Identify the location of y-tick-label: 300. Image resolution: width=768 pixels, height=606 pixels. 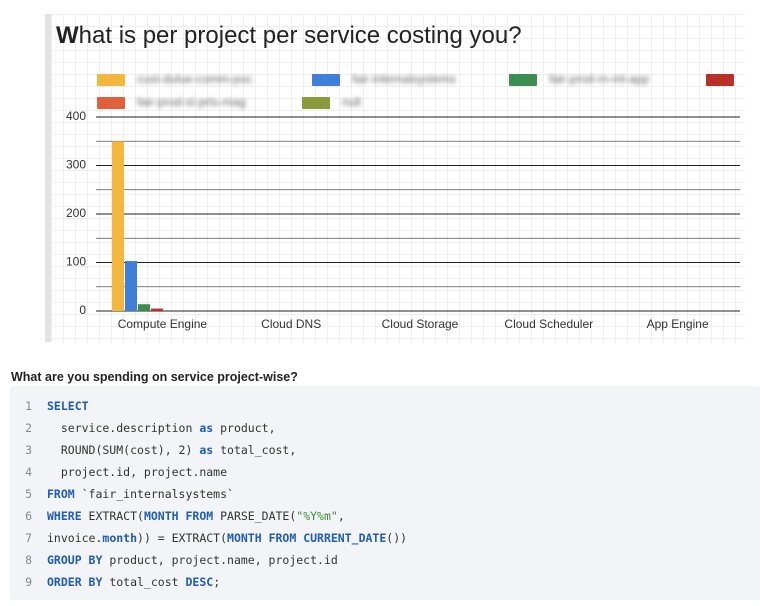
(76, 165).